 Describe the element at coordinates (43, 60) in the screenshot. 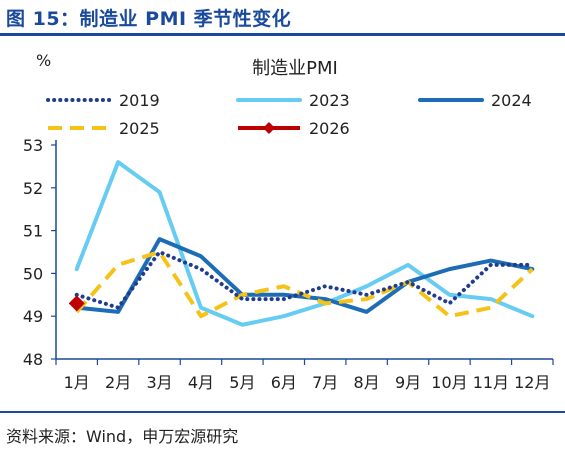

I see `y-axis-unit: %` at that location.